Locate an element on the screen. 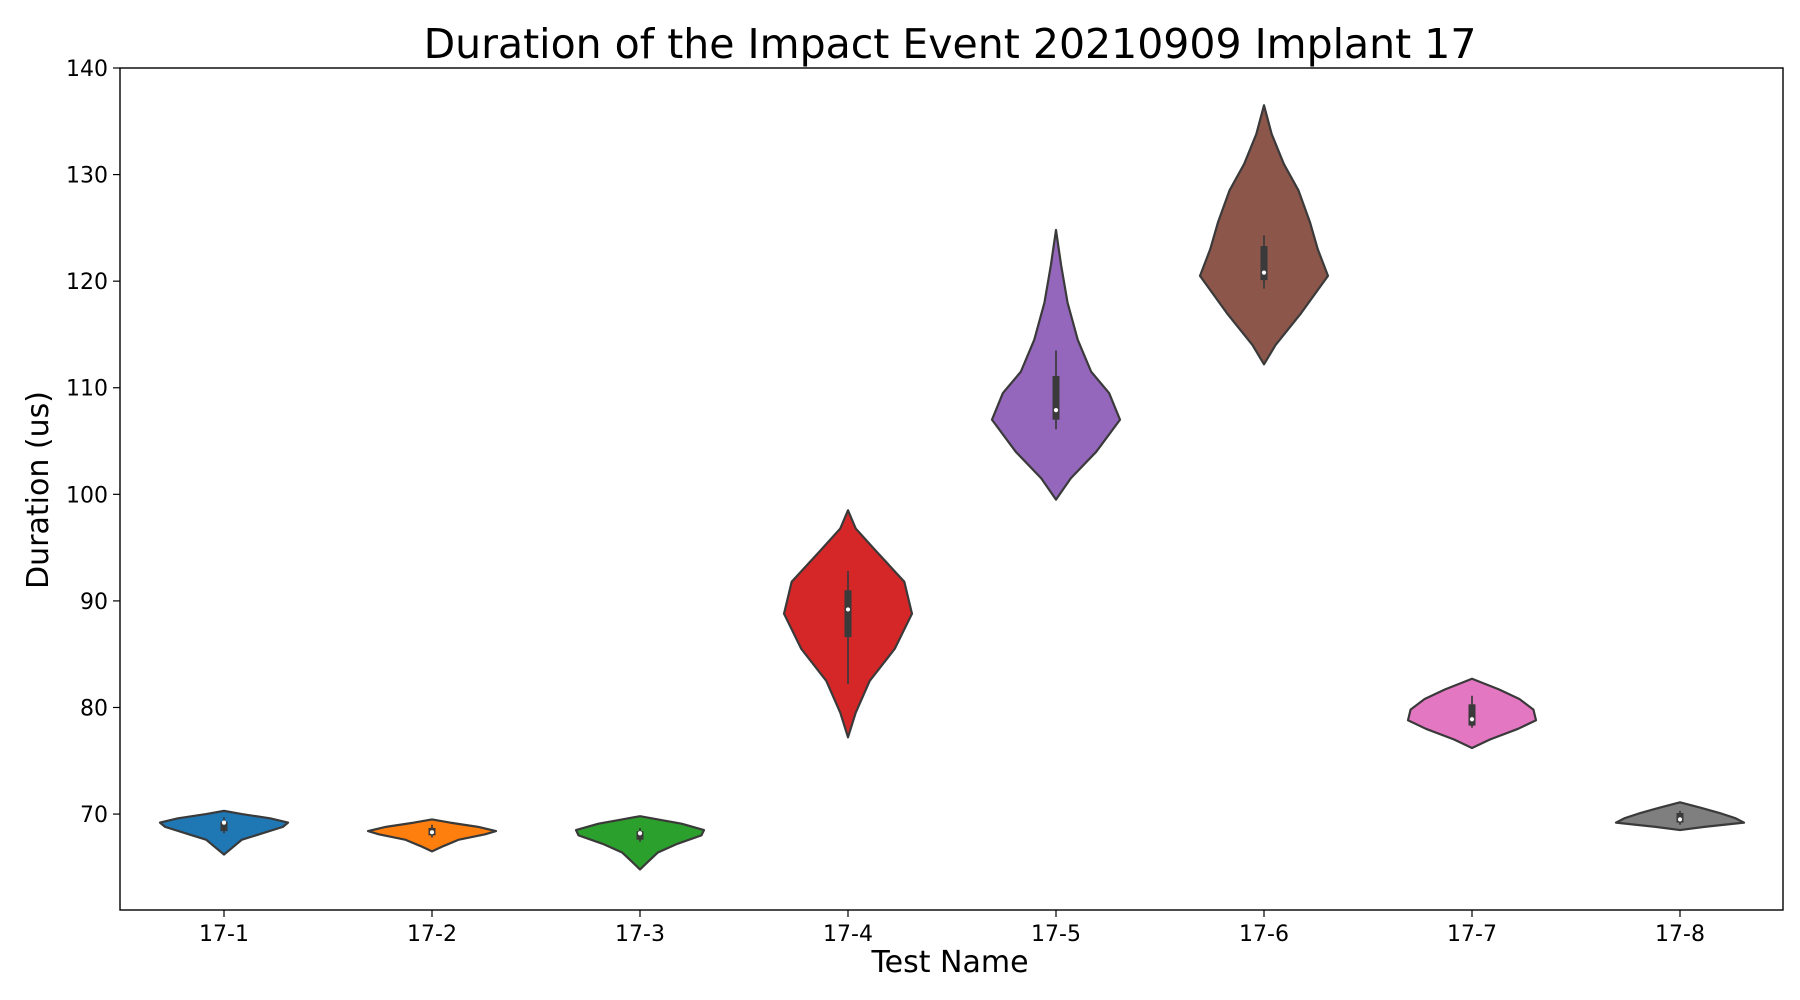 Image resolution: width=1800 pixels, height=1000 pixels. y-tick-label-70: 70 is located at coordinates (94, 815).